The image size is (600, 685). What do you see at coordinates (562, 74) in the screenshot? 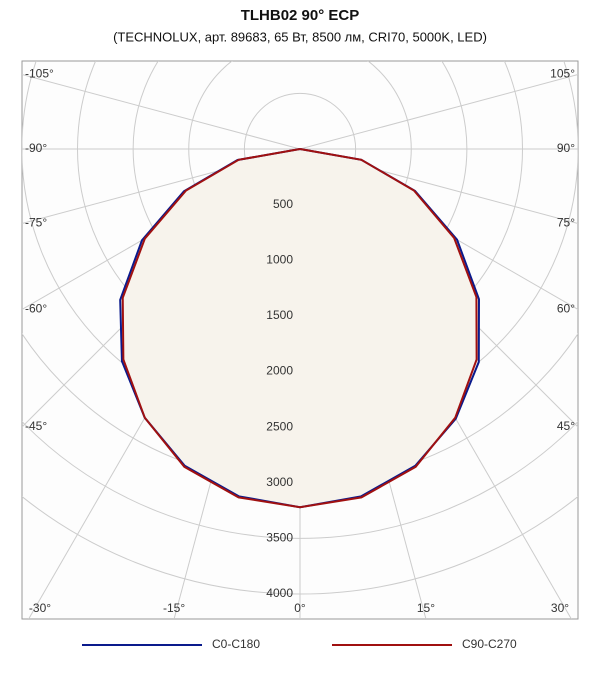
I see `angle-tick-label: 105°` at bounding box center [562, 74].